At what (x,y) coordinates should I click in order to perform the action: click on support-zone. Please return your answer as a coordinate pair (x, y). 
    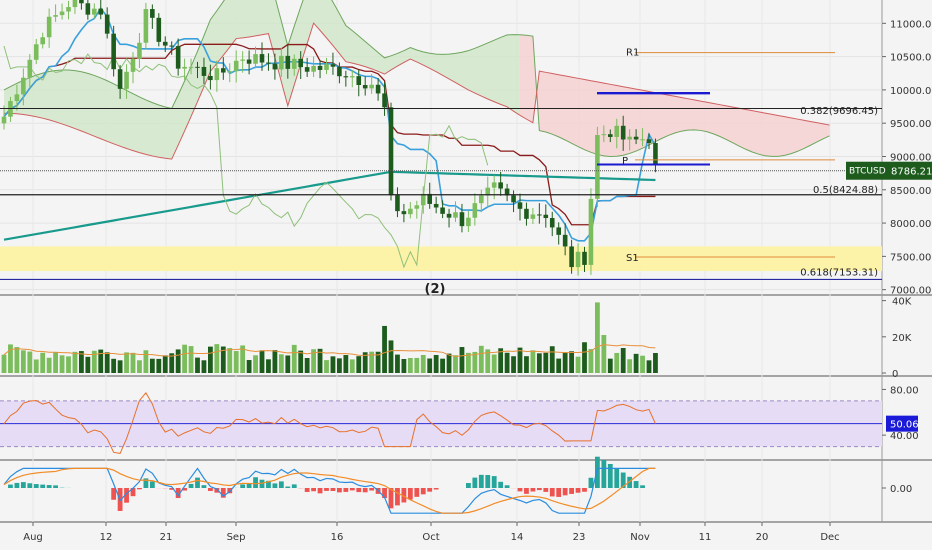
    Looking at the image, I should click on (441, 259).